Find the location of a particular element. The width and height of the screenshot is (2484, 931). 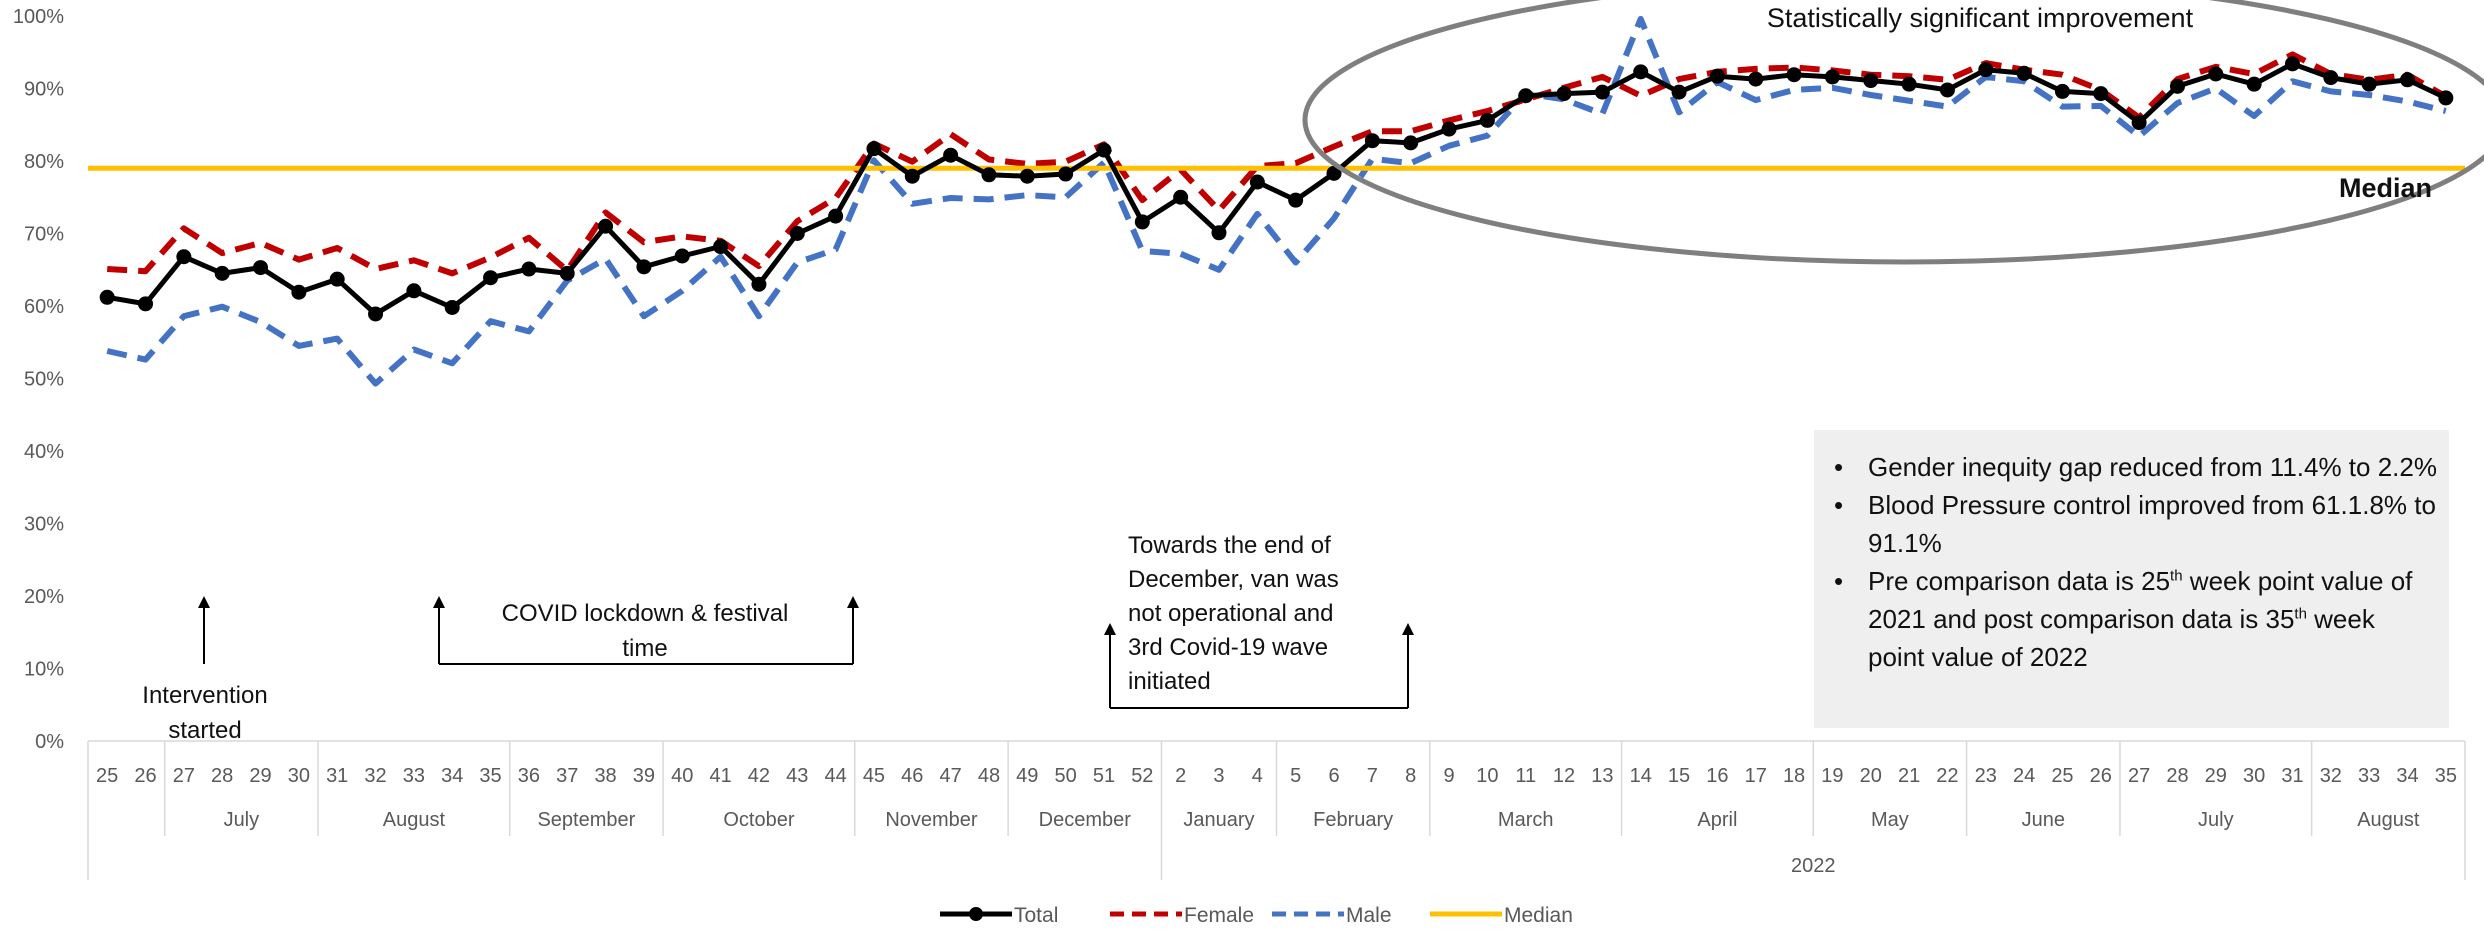

significance-ellipse is located at coordinates (1893, 132).